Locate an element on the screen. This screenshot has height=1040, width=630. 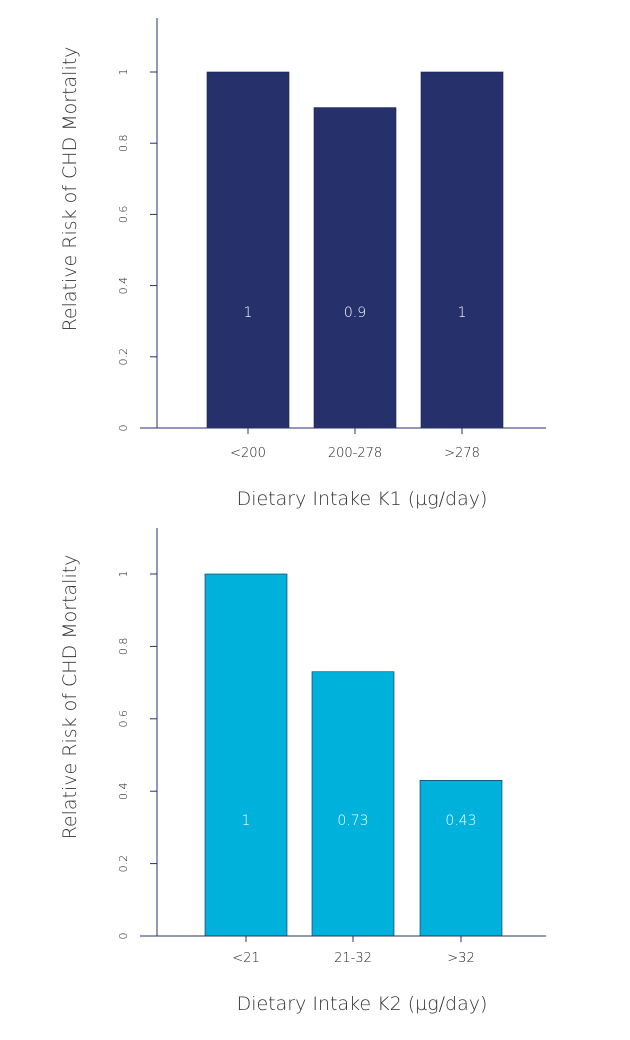
x-tick-label: >32 is located at coordinates (460, 958).